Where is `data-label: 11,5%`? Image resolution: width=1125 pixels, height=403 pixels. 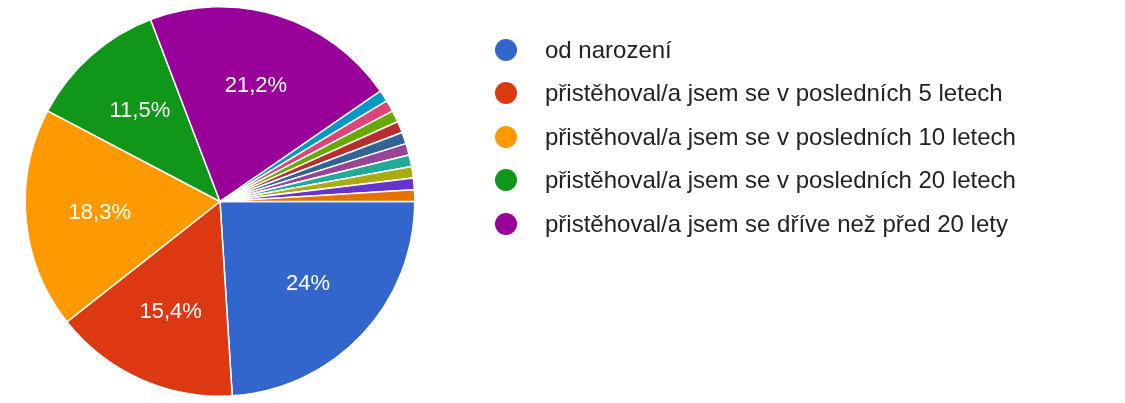
data-label: 11,5% is located at coordinates (140, 110).